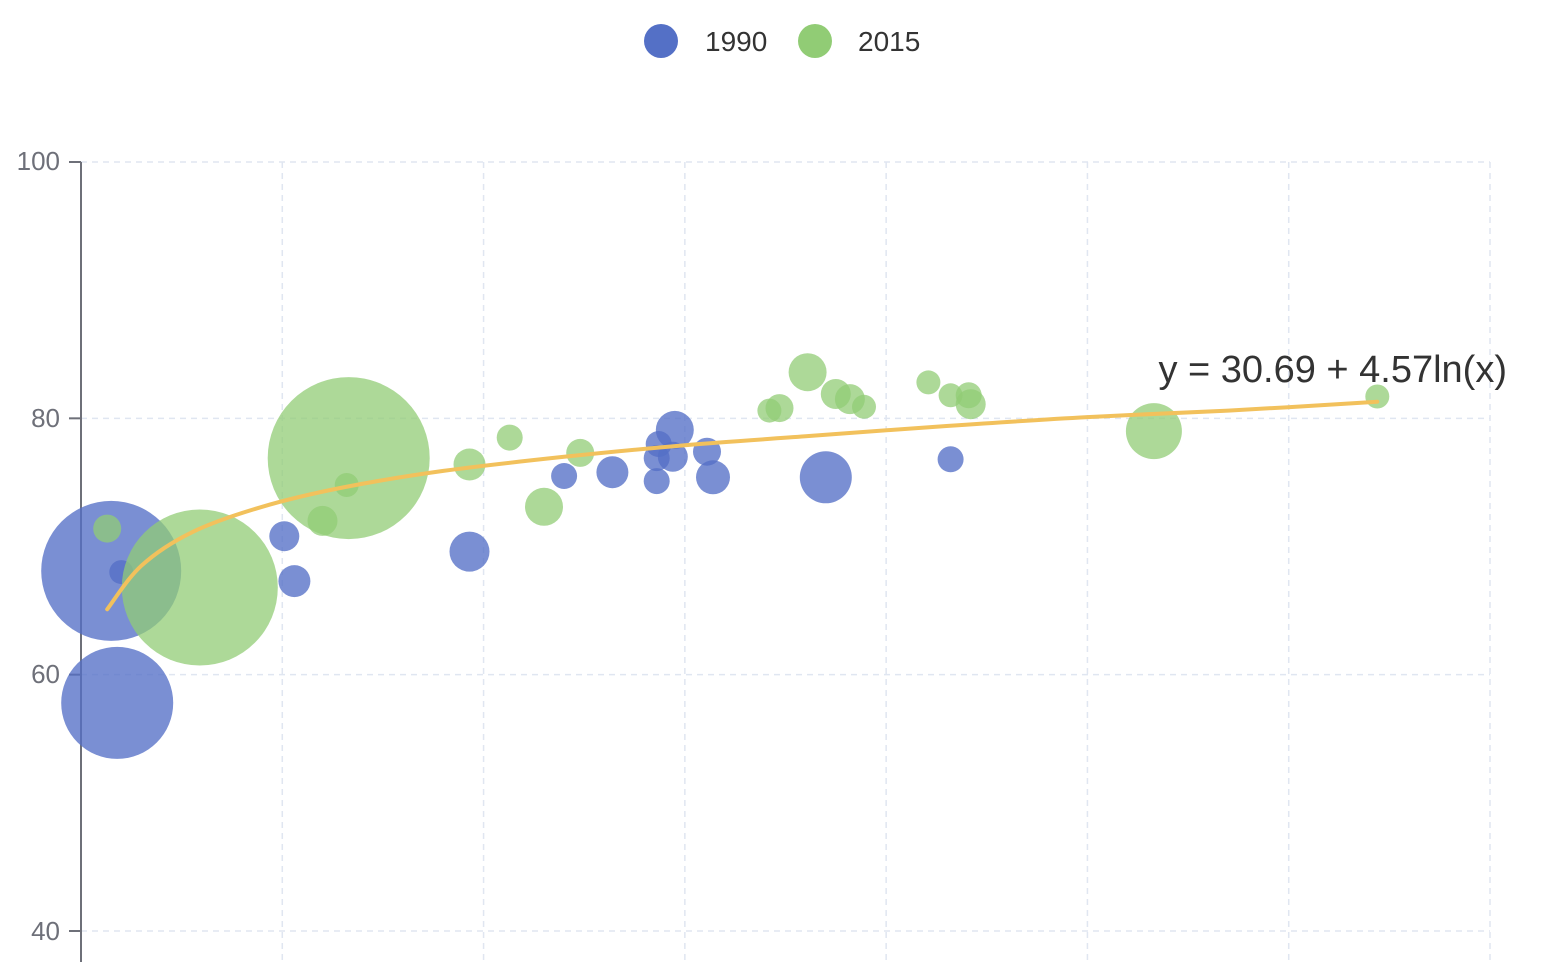  Describe the element at coordinates (1332, 370) in the screenshot. I see `trendline-equation: y = 30.69 + 4.57ln(x)` at that location.